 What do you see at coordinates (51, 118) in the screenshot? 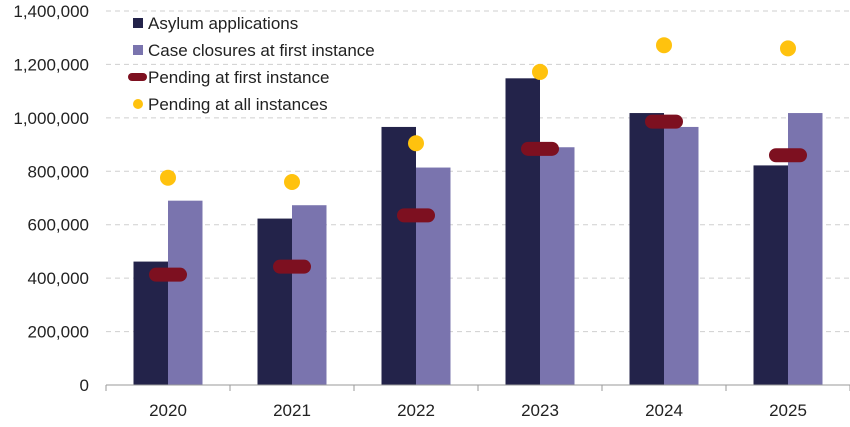
I see `y-tick-label: 1,000,000` at bounding box center [51, 118].